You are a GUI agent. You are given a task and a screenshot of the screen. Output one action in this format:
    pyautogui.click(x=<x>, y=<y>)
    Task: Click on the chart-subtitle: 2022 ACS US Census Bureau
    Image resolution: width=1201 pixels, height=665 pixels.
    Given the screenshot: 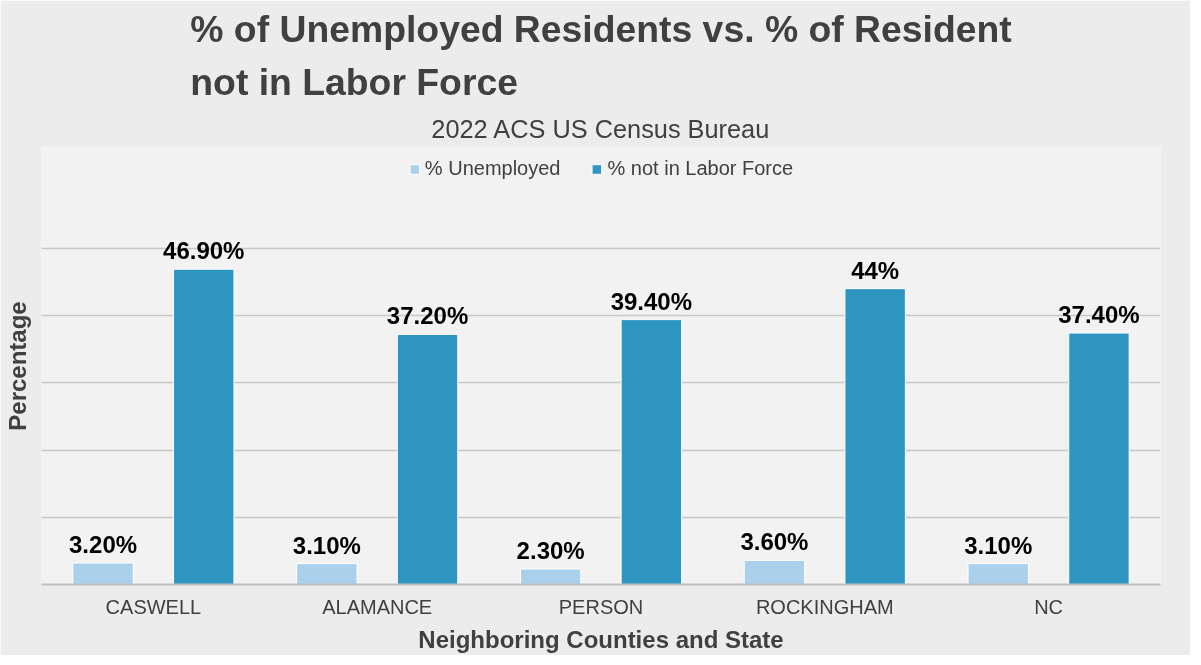 What is the action you would take?
    pyautogui.click(x=600, y=128)
    